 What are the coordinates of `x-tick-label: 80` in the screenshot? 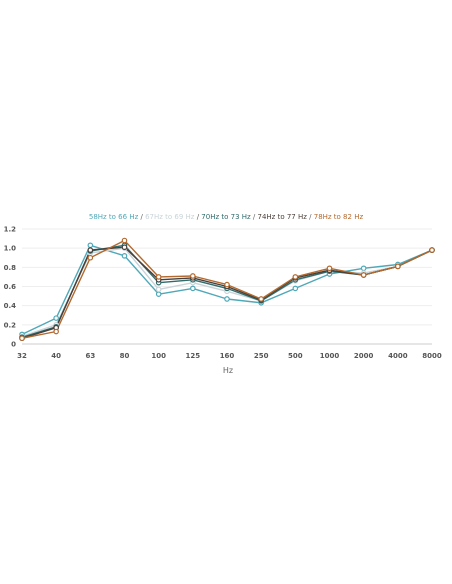 It's located at (125, 356).